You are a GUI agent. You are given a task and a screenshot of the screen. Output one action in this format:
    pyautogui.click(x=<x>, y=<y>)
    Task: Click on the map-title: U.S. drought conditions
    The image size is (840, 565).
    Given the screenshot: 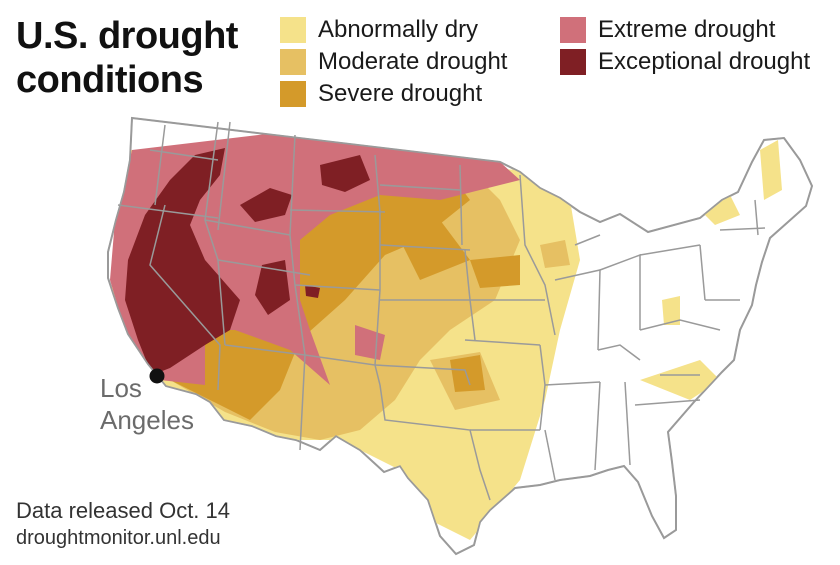 What is the action you would take?
    pyautogui.click(x=127, y=58)
    